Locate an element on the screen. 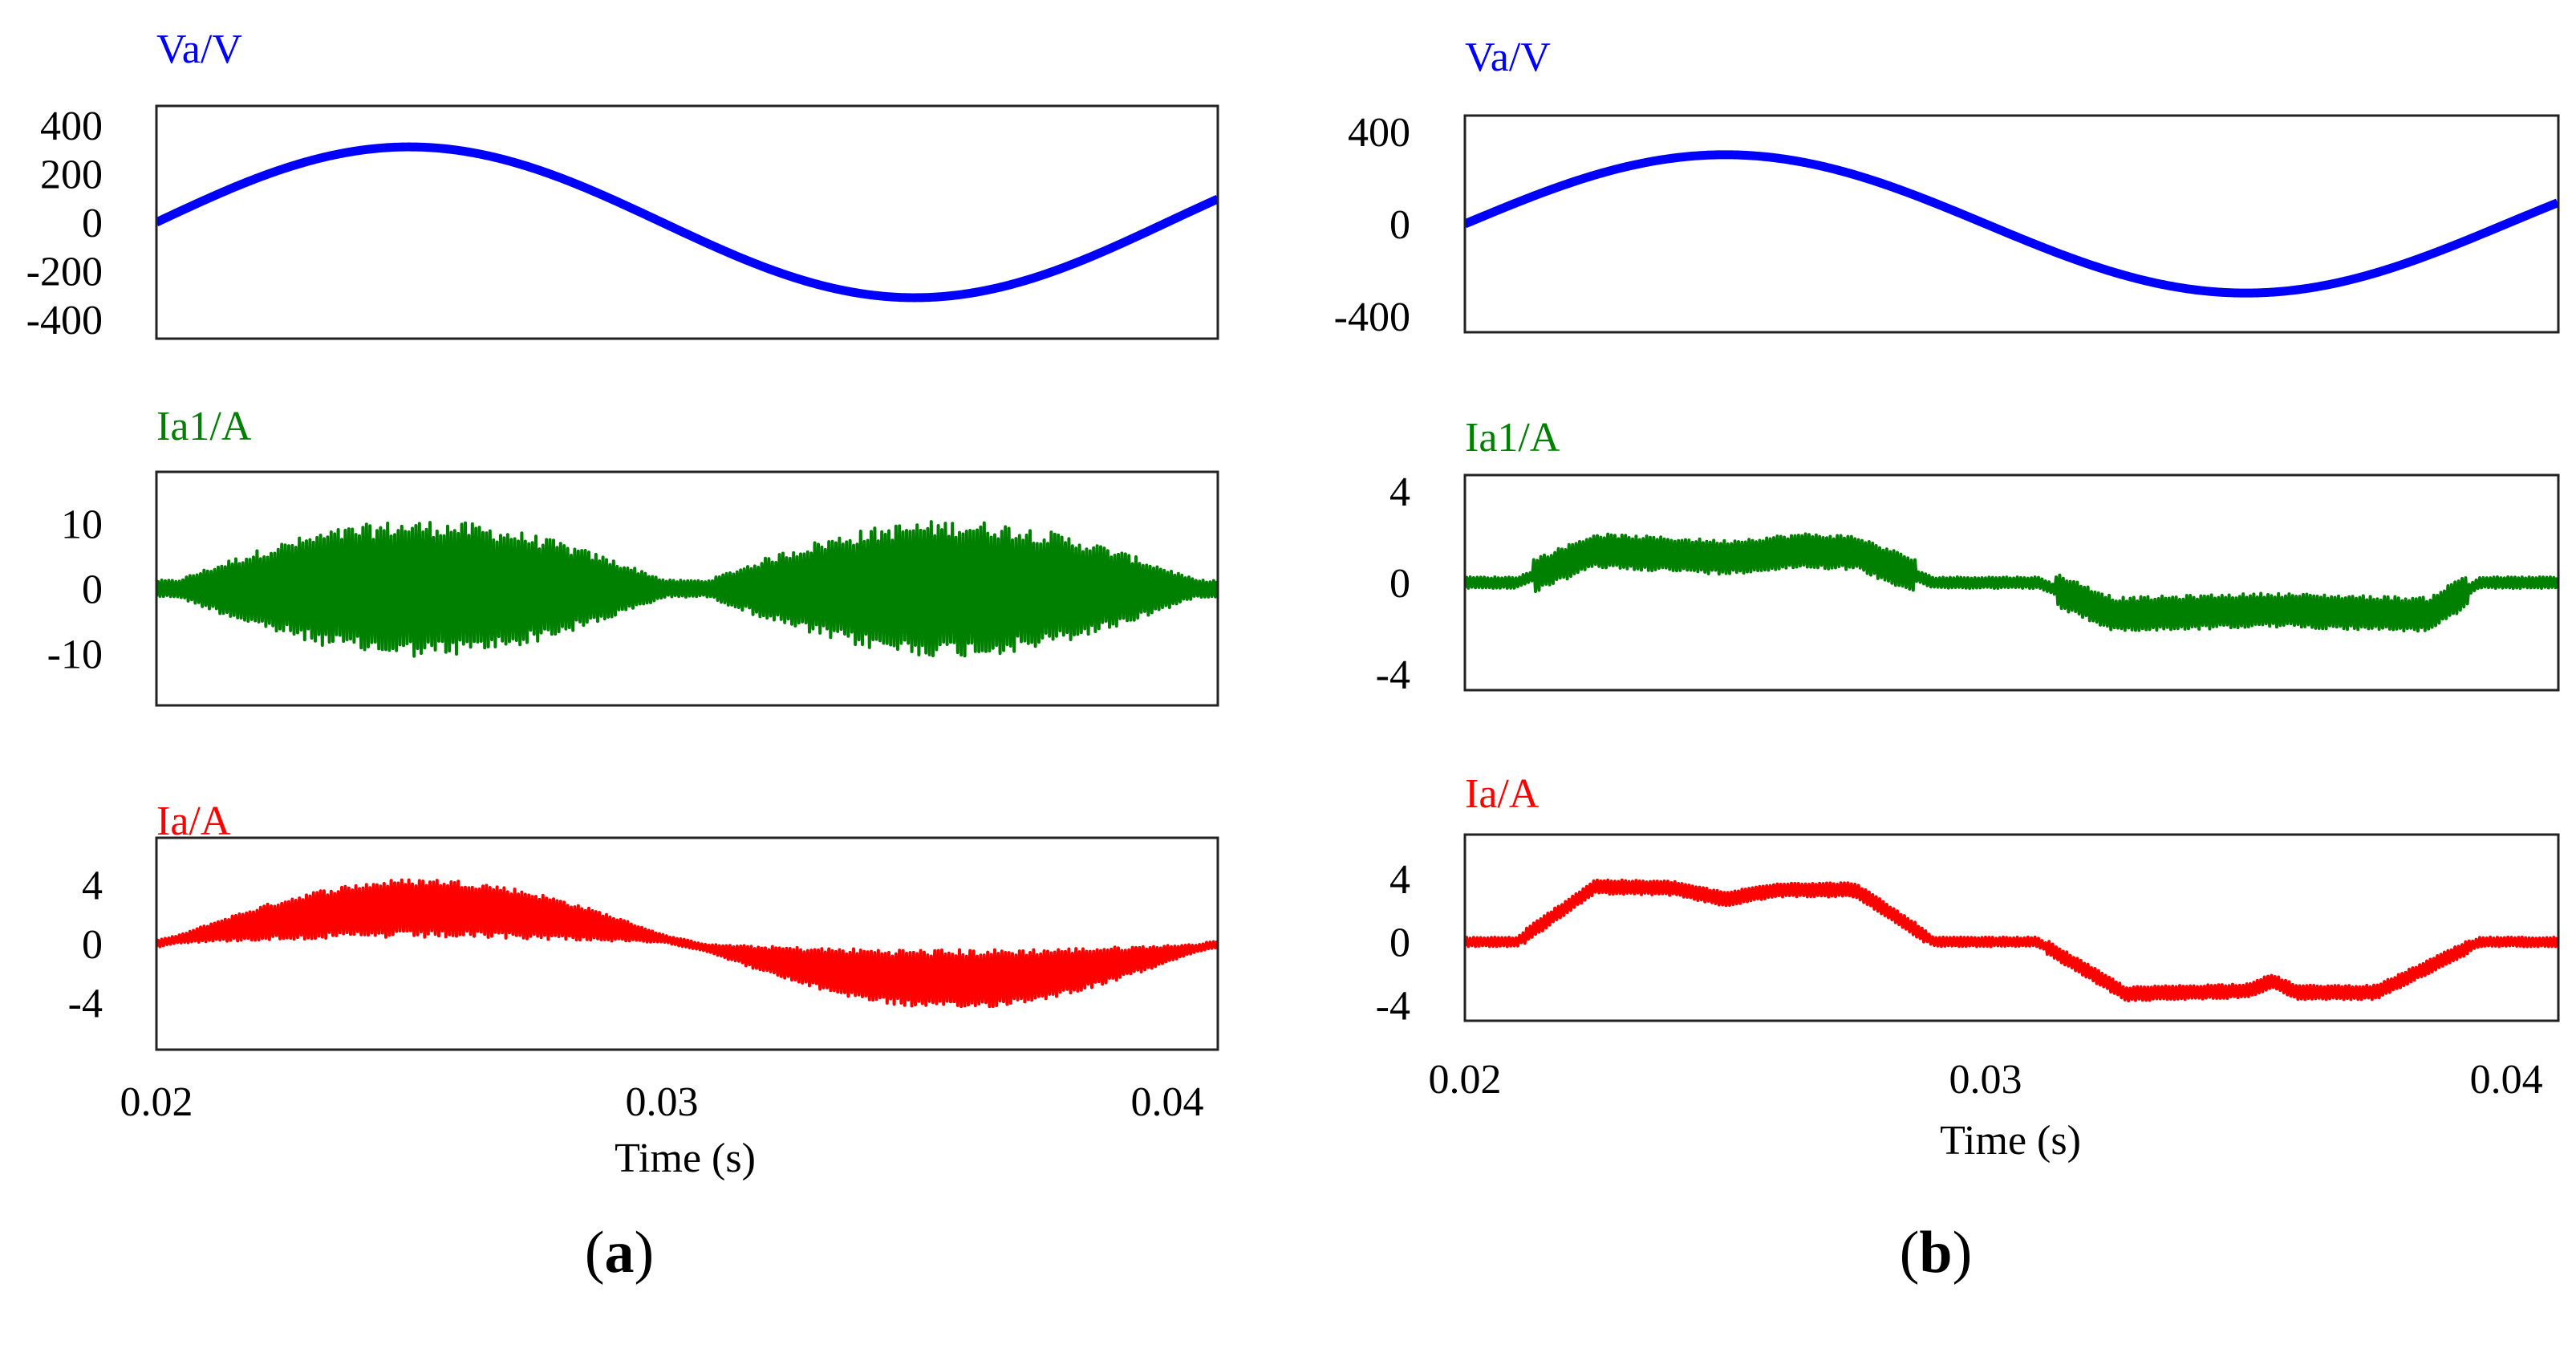 The height and width of the screenshot is (1357, 2576). y-tick-label: 10 is located at coordinates (82, 525).